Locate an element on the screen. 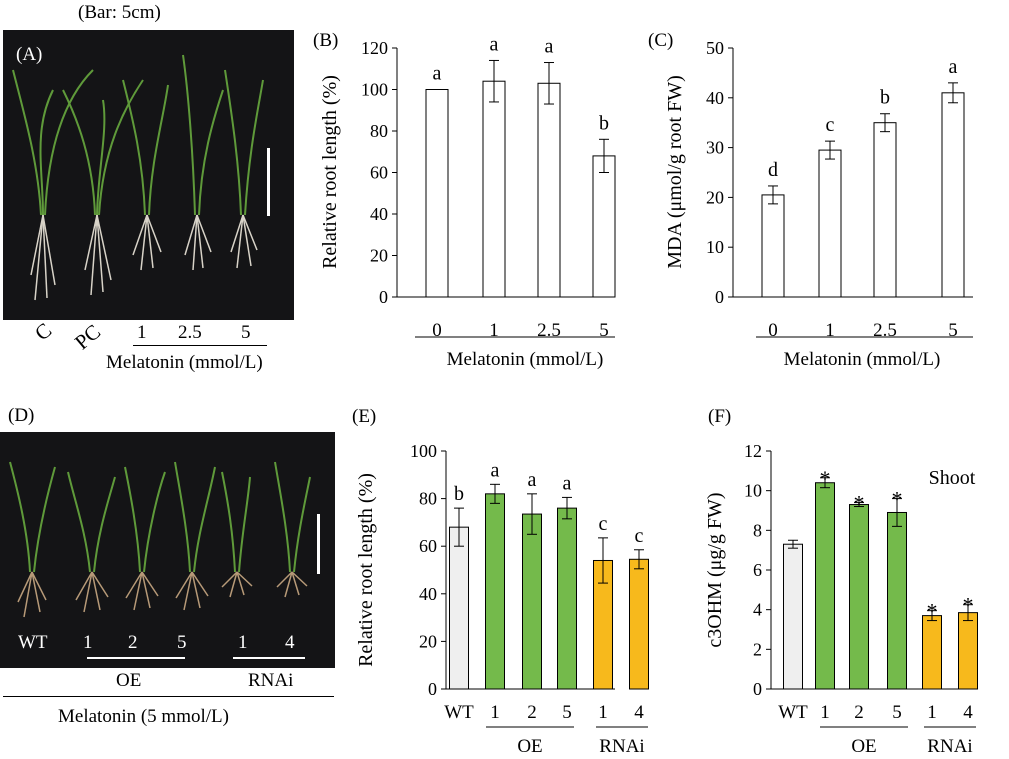 The width and height of the screenshot is (1009, 759). y-tick-label: 4 is located at coordinates (757, 610).